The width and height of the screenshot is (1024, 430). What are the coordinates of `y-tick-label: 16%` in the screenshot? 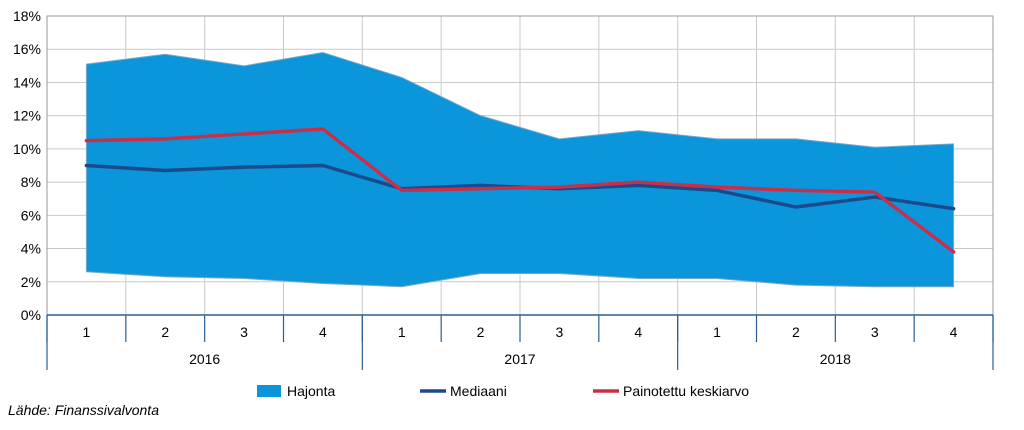 It's located at (27, 49).